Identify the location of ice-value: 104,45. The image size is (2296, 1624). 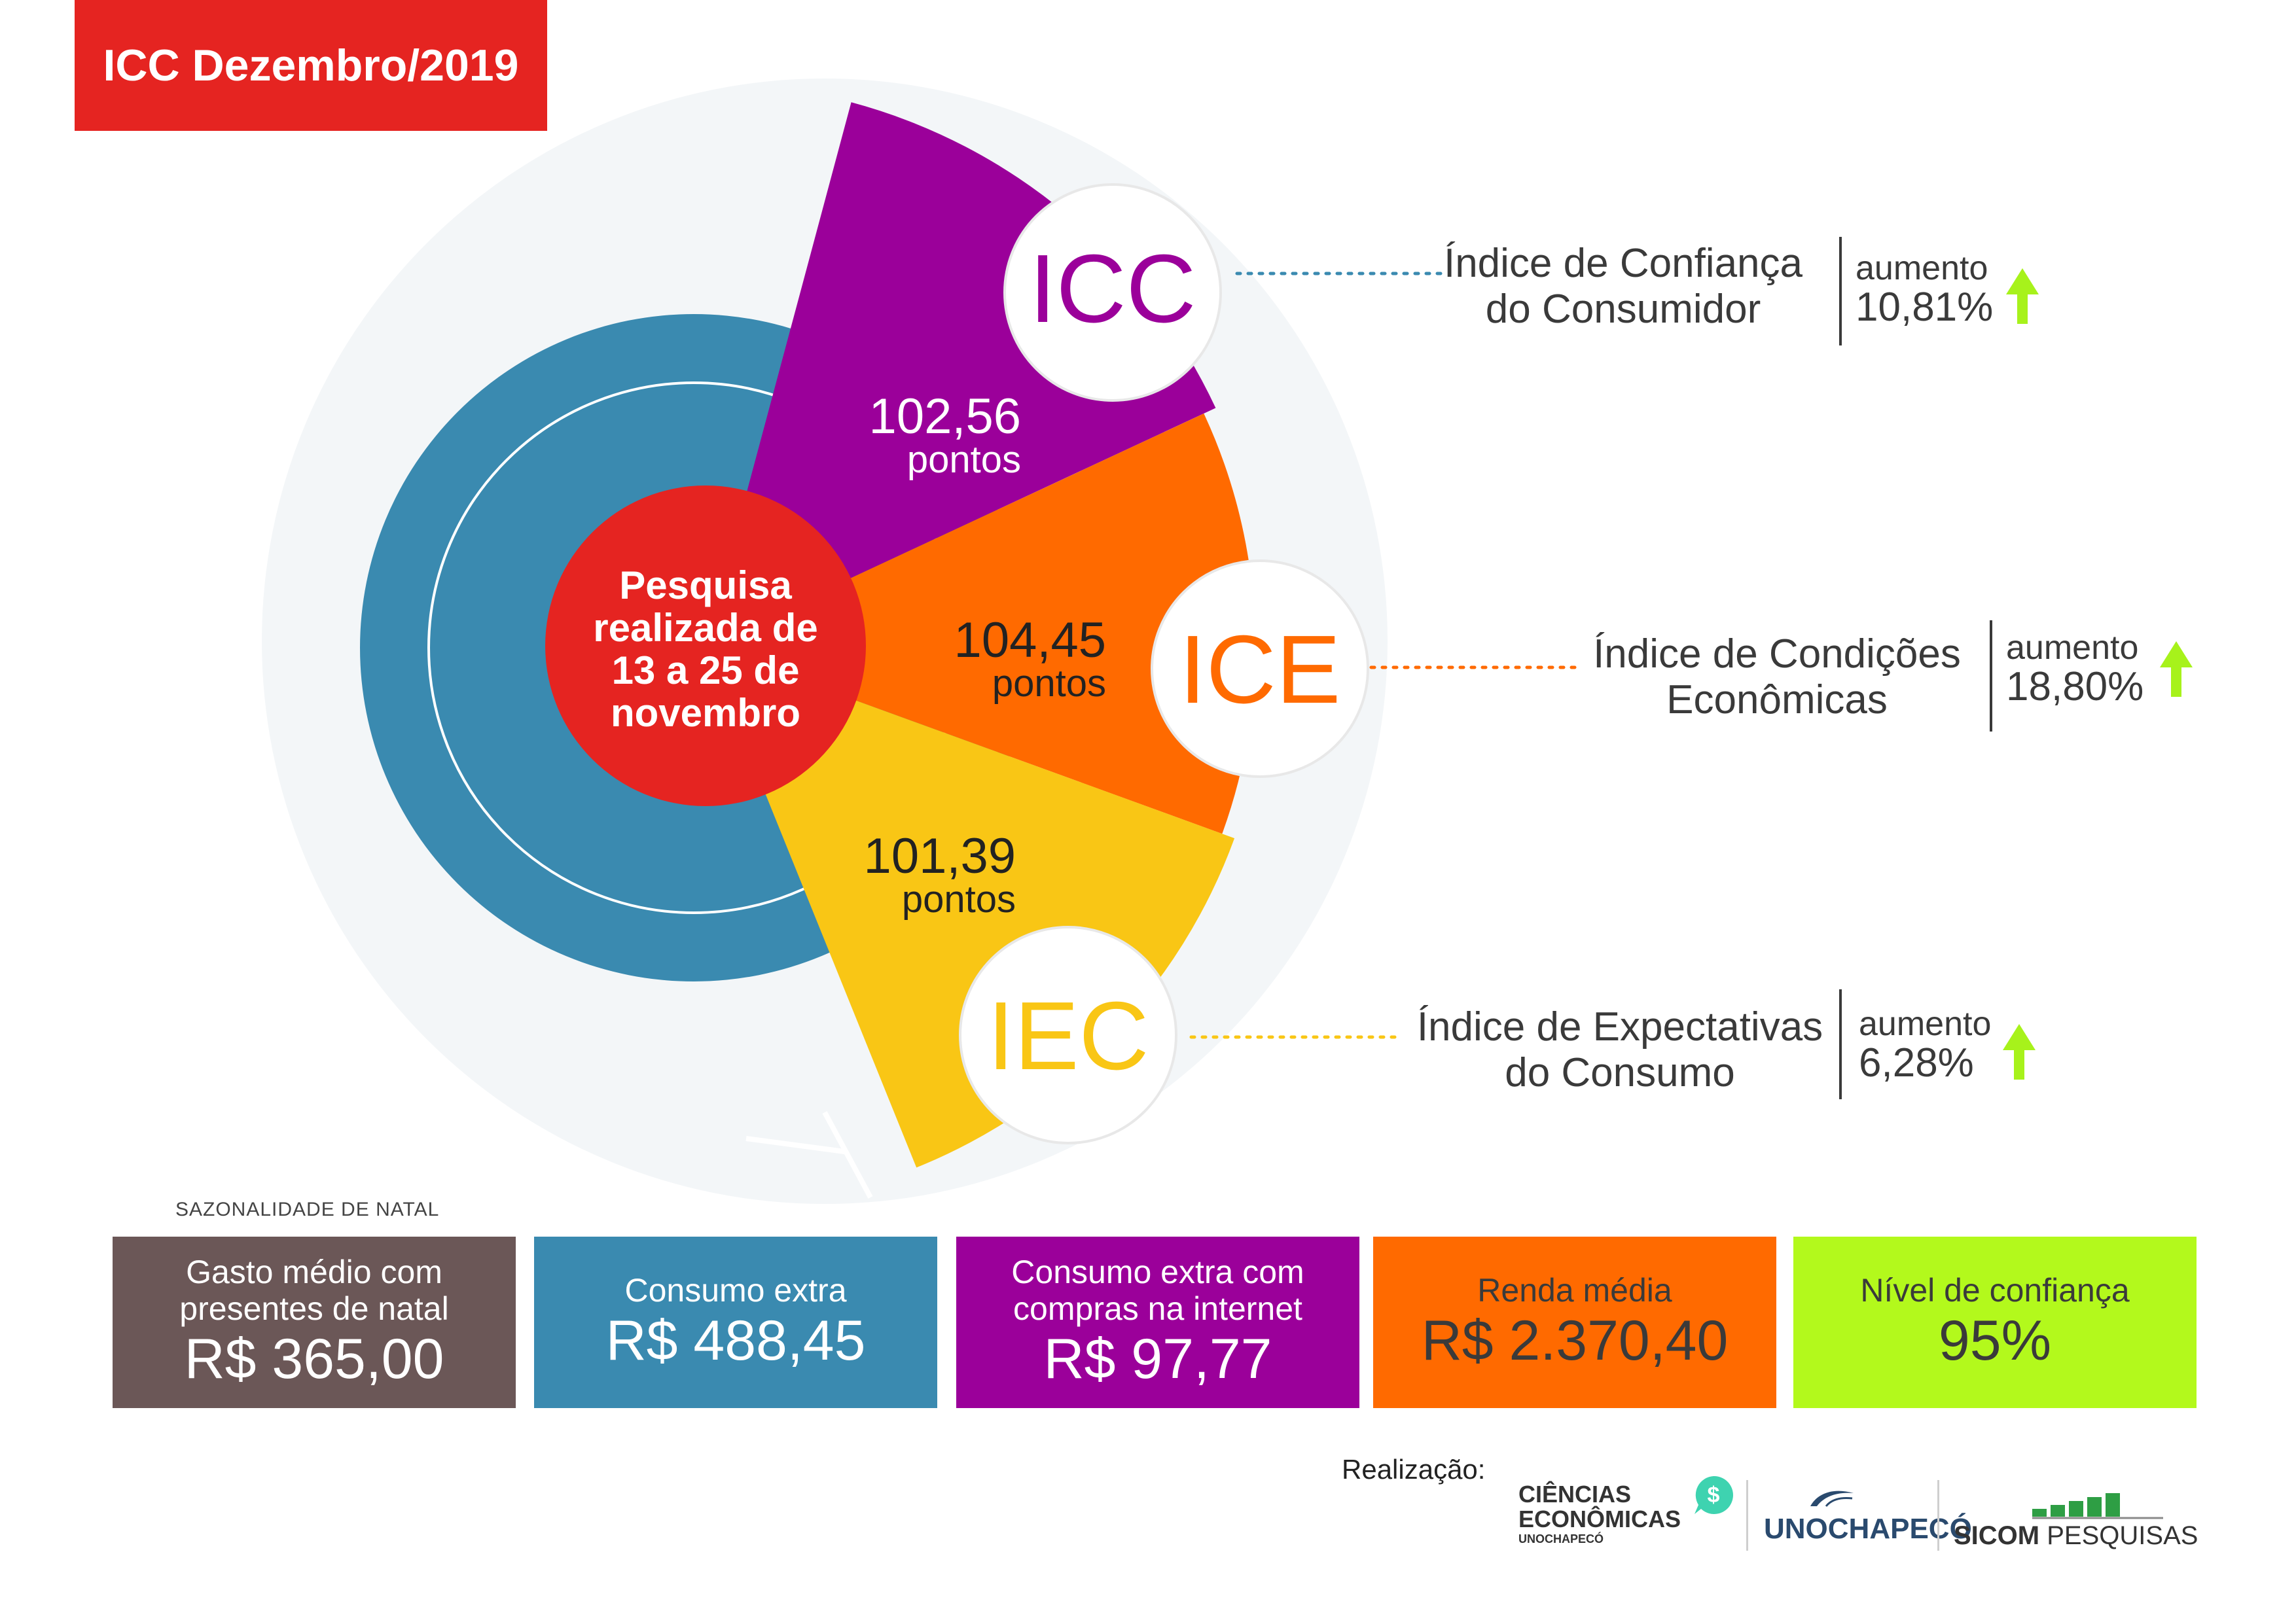
(1030, 640).